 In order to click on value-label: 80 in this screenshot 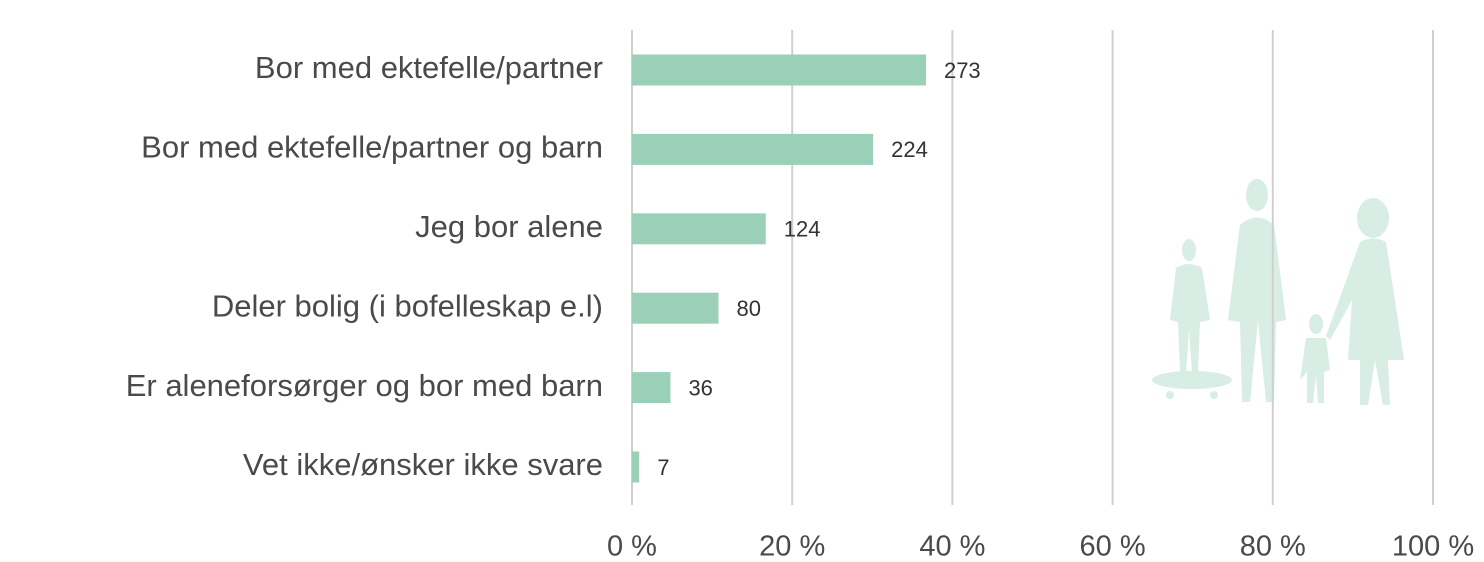, I will do `click(749, 308)`.